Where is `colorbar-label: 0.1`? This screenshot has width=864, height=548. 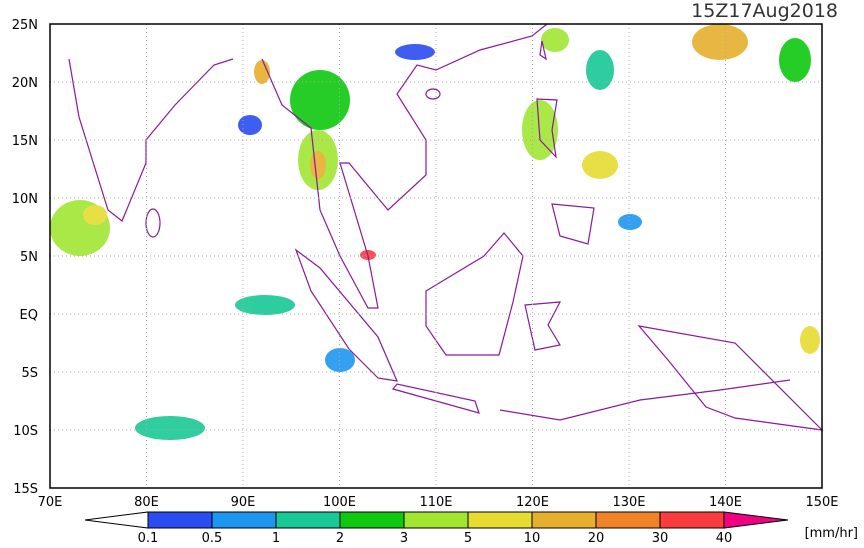
colorbar-label: 0.1 is located at coordinates (148, 537).